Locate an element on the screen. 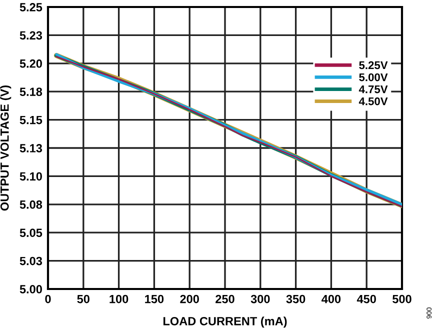  y-tick-label: 5.08 is located at coordinates (31, 204).